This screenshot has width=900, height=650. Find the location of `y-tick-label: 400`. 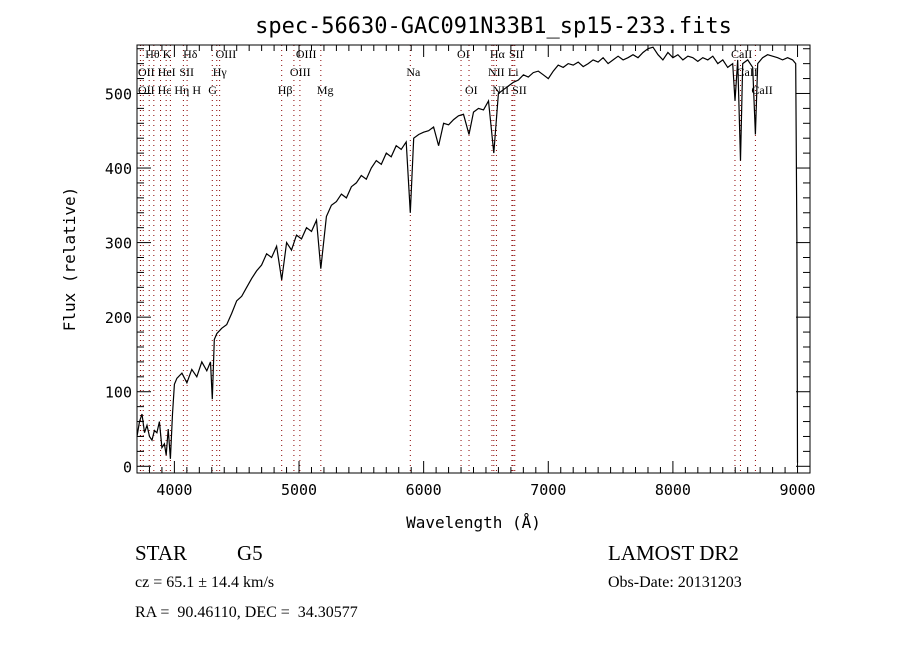

y-tick-label: 400 is located at coordinates (118, 169).